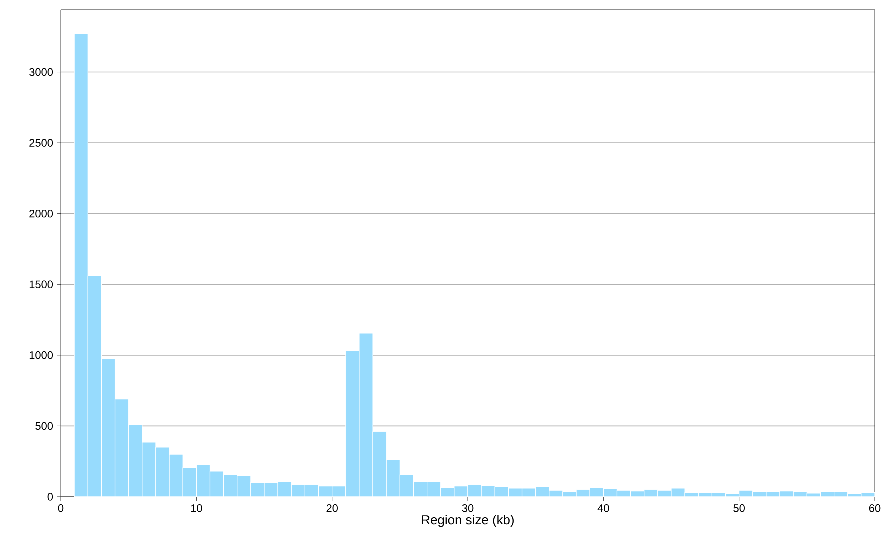  Describe the element at coordinates (42, 214) in the screenshot. I see `y-tick-label: 2000` at that location.